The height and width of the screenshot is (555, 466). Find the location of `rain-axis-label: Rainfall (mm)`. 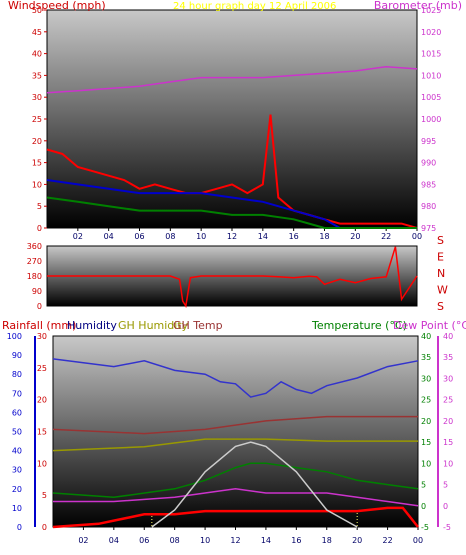

rain-axis-label: Rainfall (mm) is located at coordinates (39, 325).